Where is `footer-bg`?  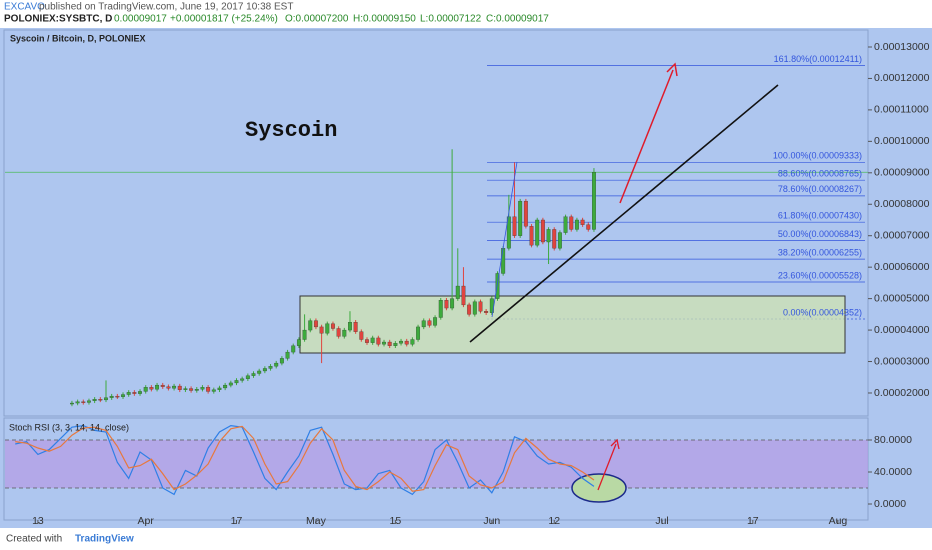 footer-bg is located at coordinates (466, 539).